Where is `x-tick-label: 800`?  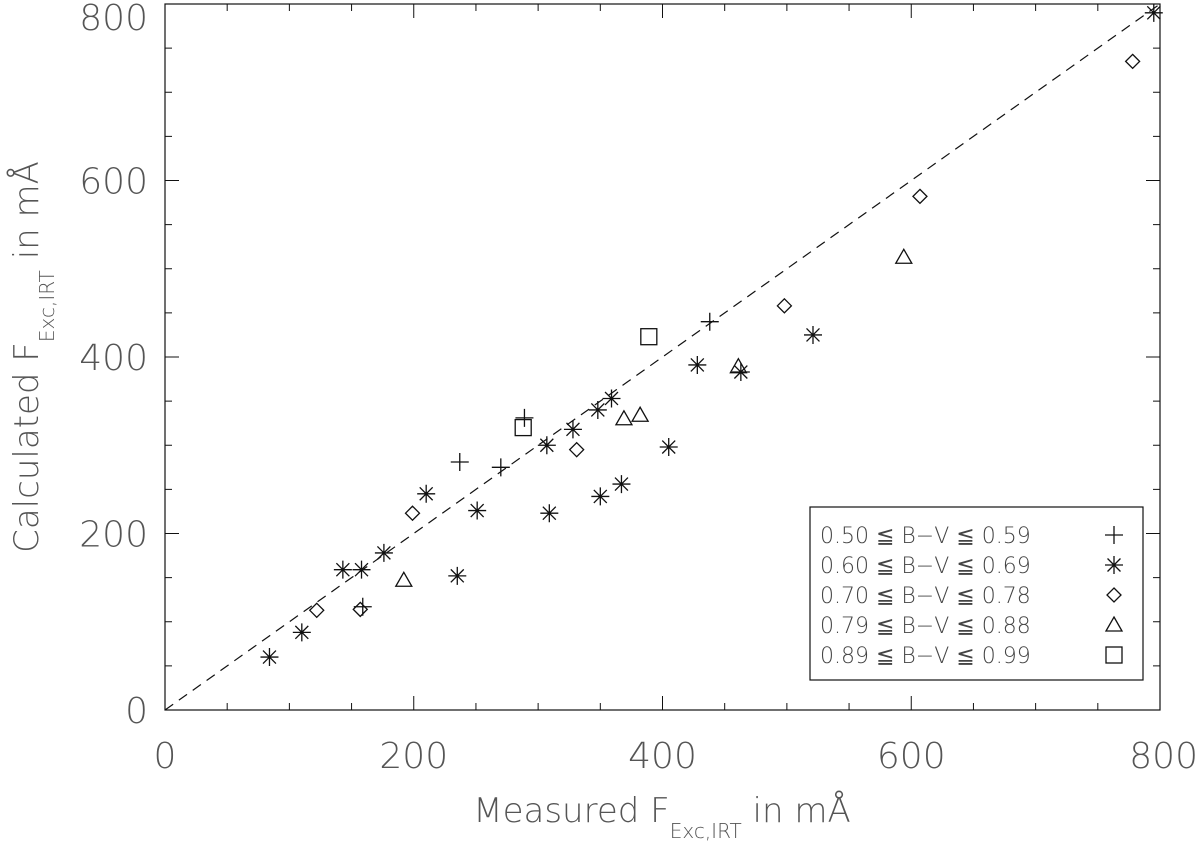 x-tick-label: 800 is located at coordinates (1163, 756).